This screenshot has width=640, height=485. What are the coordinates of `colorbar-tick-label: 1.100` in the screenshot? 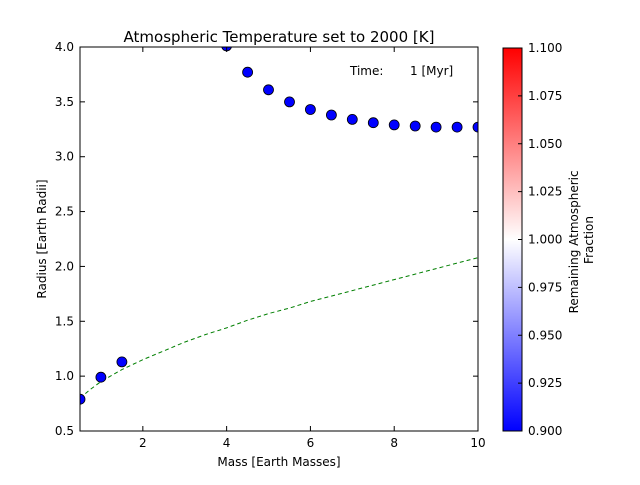 It's located at (545, 48).